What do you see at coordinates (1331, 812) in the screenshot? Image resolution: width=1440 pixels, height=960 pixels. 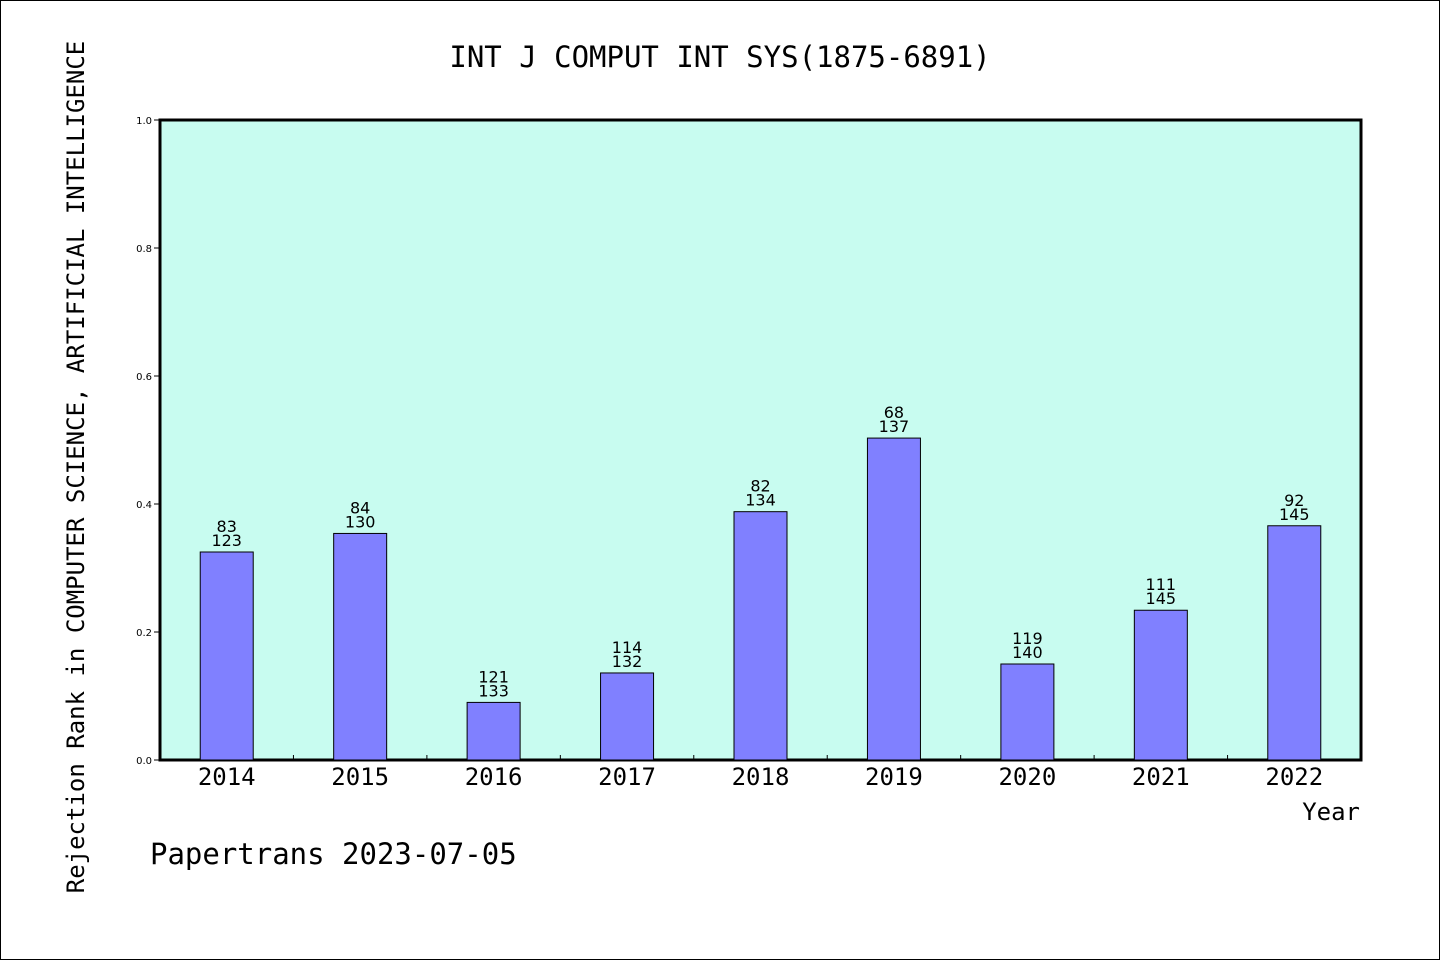 I see `x-axis-label: Year` at bounding box center [1331, 812].